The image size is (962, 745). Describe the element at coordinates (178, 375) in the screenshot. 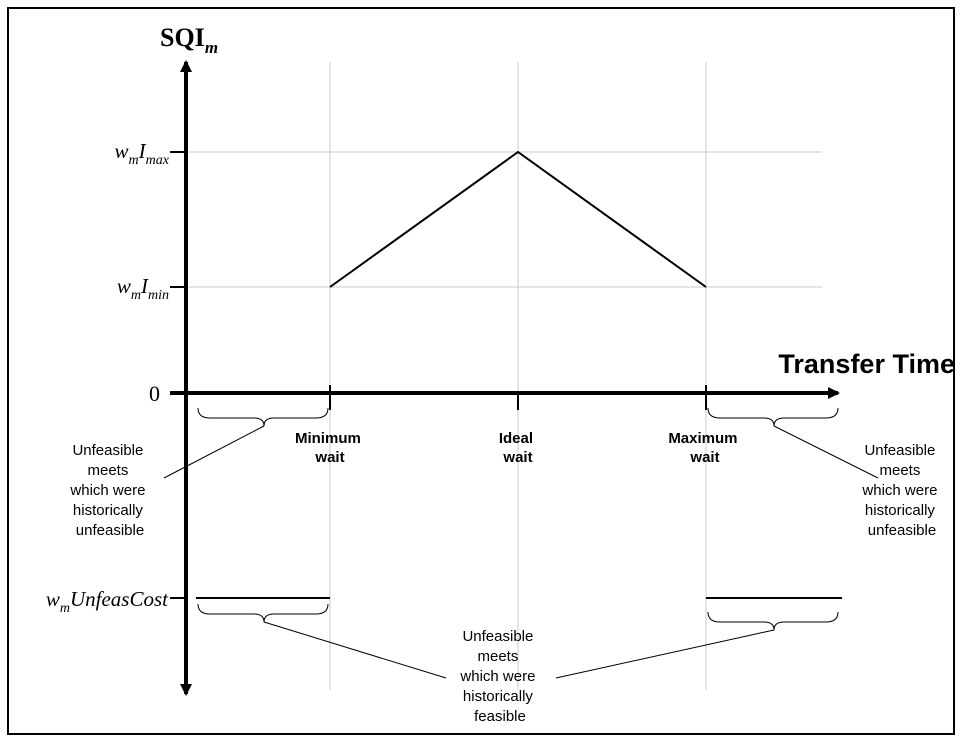

I see `y-ticks` at that location.